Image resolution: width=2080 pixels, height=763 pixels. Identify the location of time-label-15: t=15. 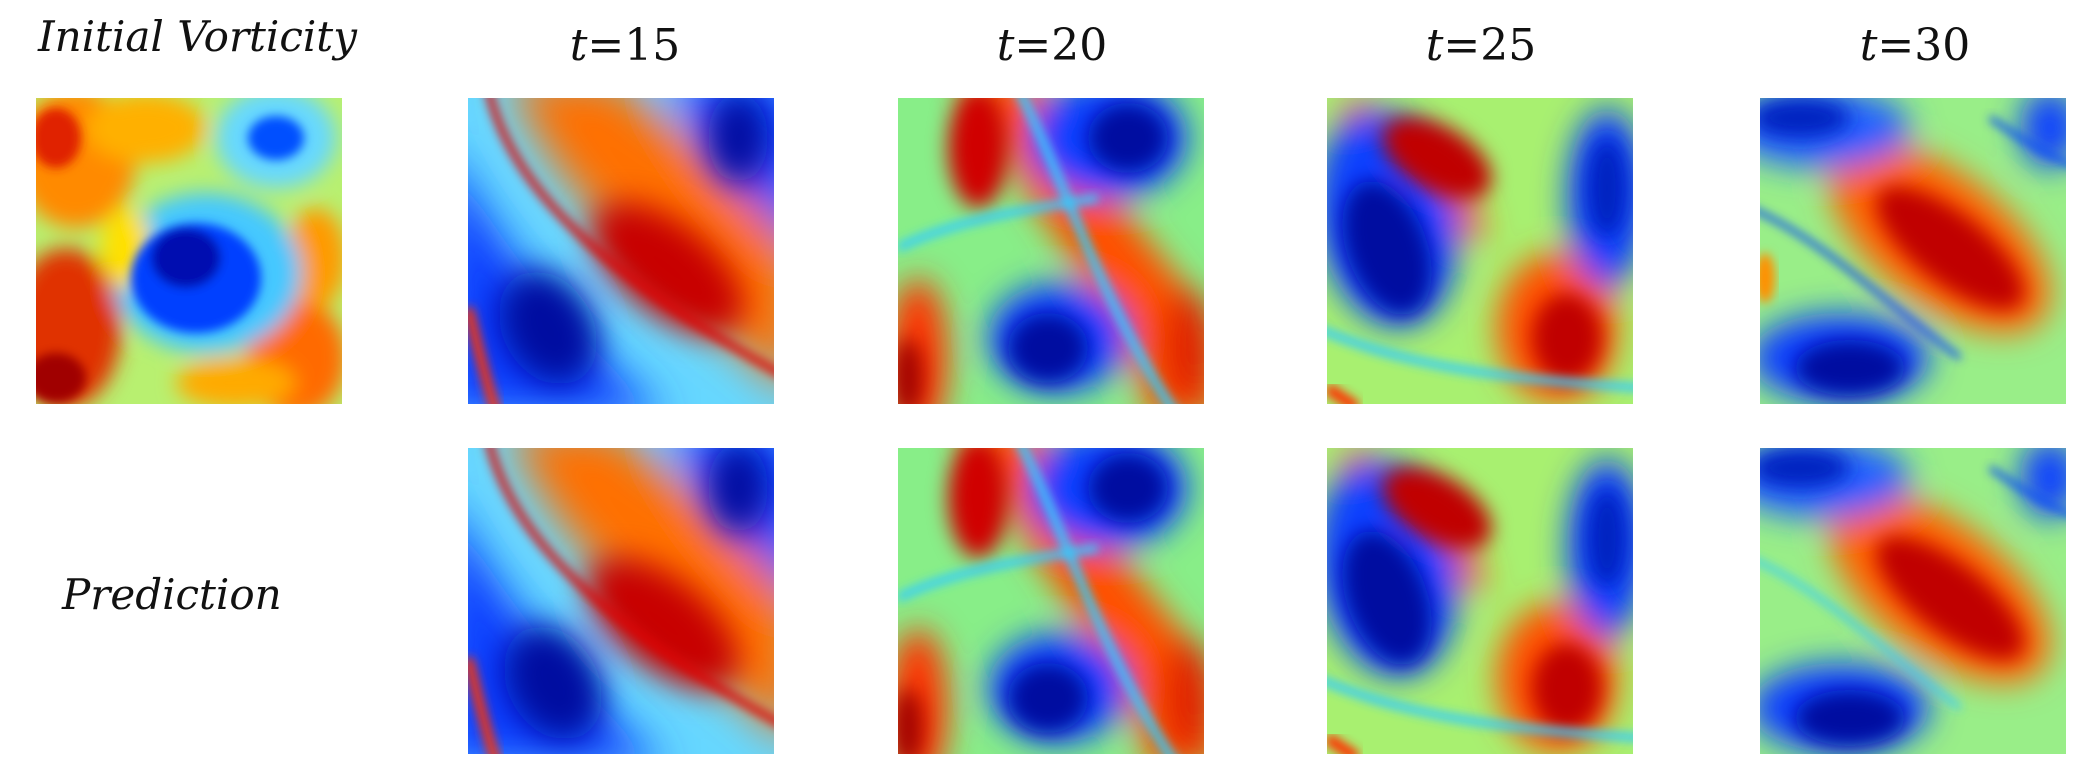
(625, 45).